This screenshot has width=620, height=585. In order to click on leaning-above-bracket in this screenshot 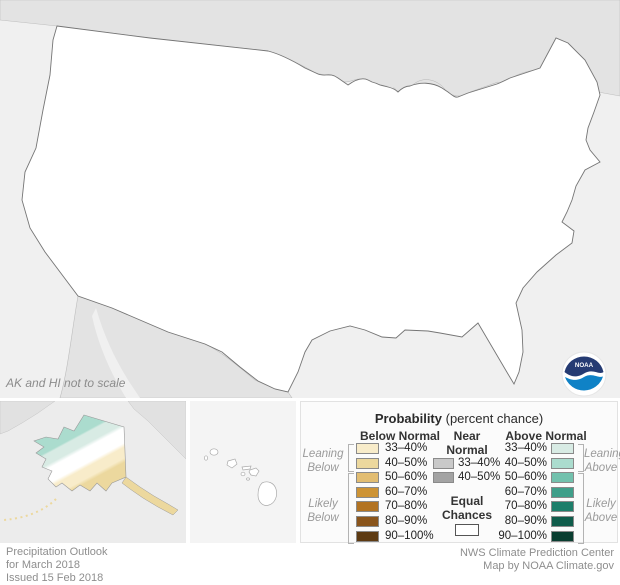, I will do `click(581, 458)`.